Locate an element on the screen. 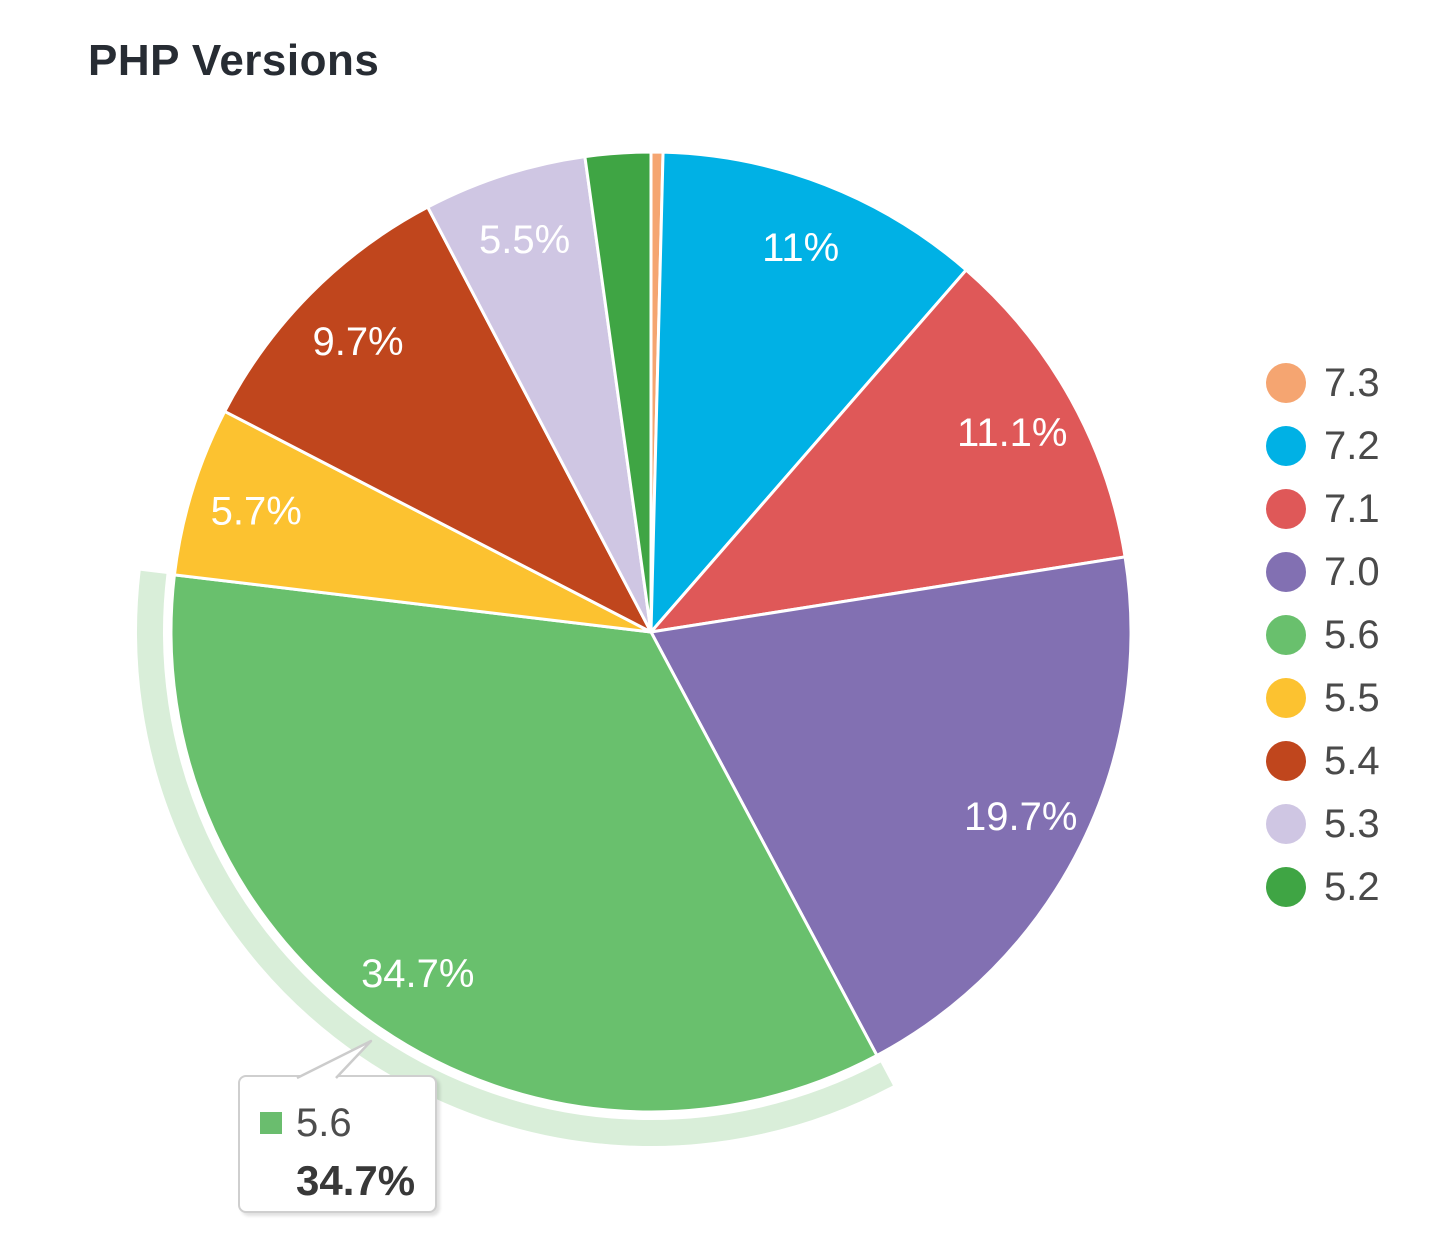 This screenshot has height=1258, width=1430. legend-item-5-5: 5.5 is located at coordinates (1323, 698).